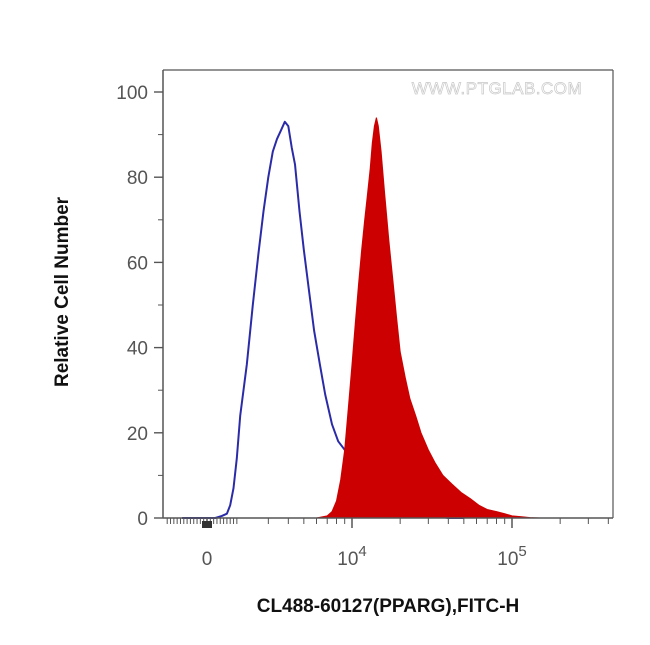 This screenshot has width=650, height=645. Describe the element at coordinates (137, 434) in the screenshot. I see `y-tick-label: 20` at that location.